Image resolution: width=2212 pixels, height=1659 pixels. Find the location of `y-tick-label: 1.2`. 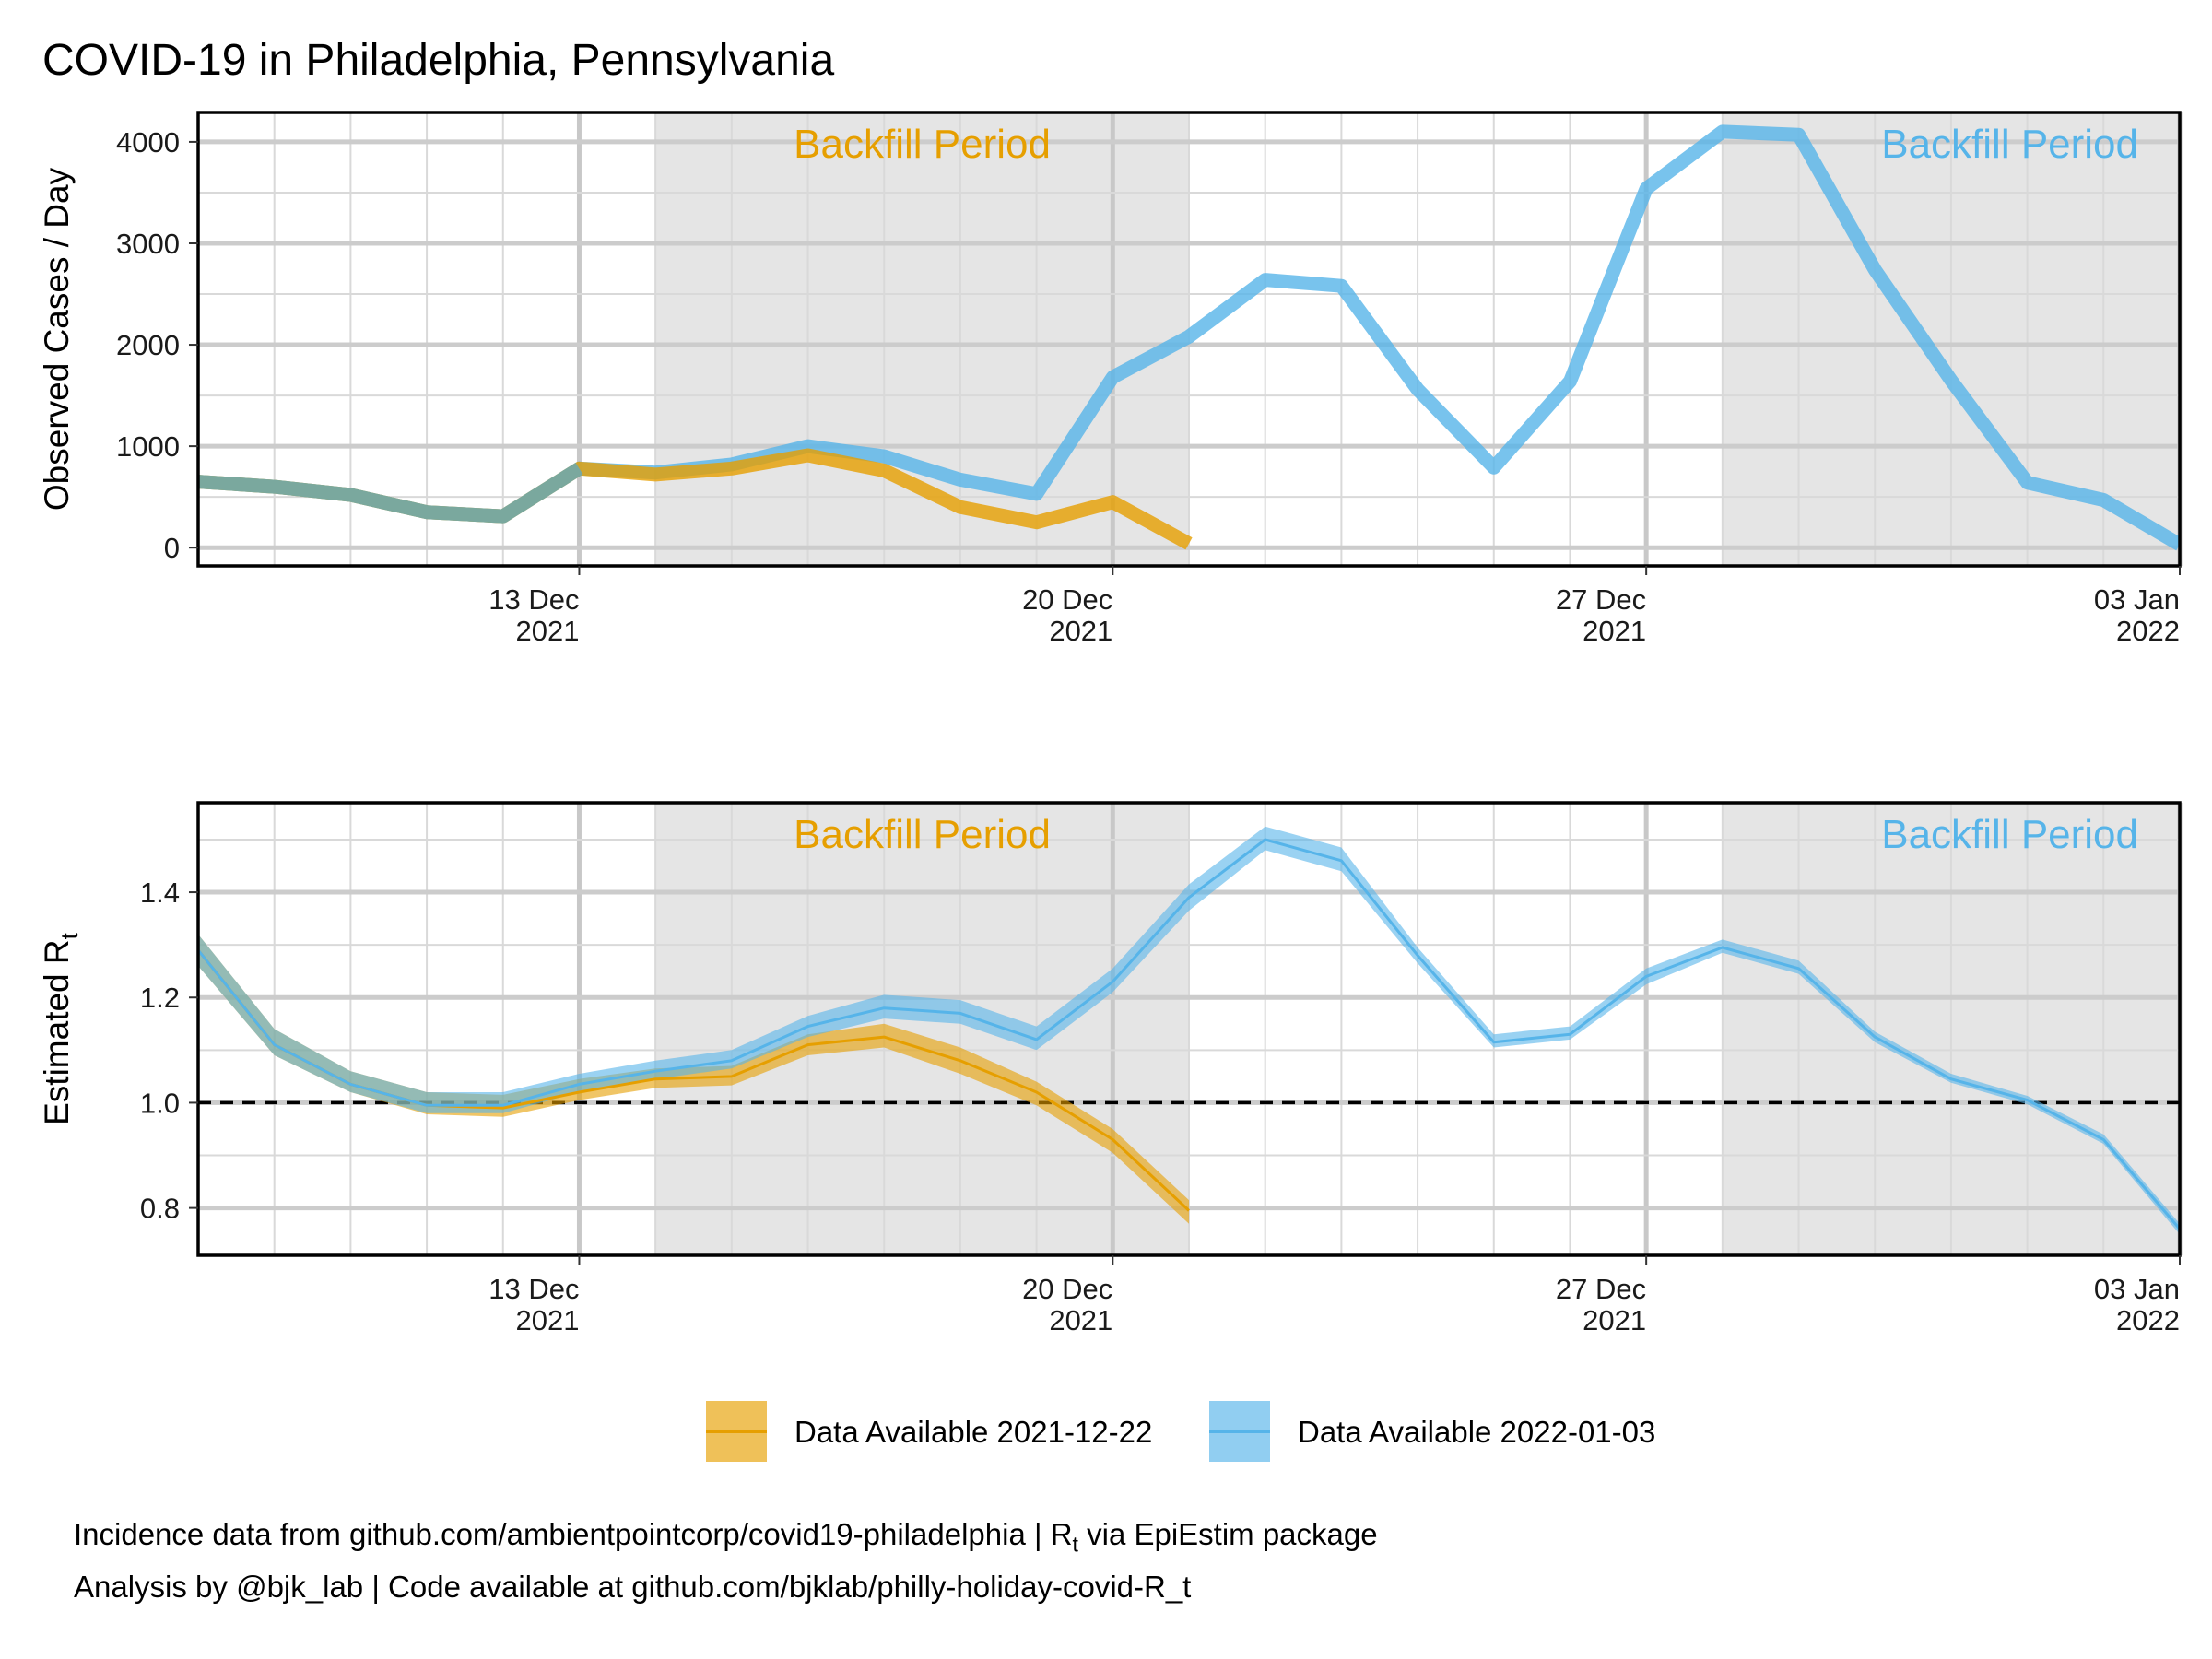

y-tick-label: 1.2 is located at coordinates (160, 998).